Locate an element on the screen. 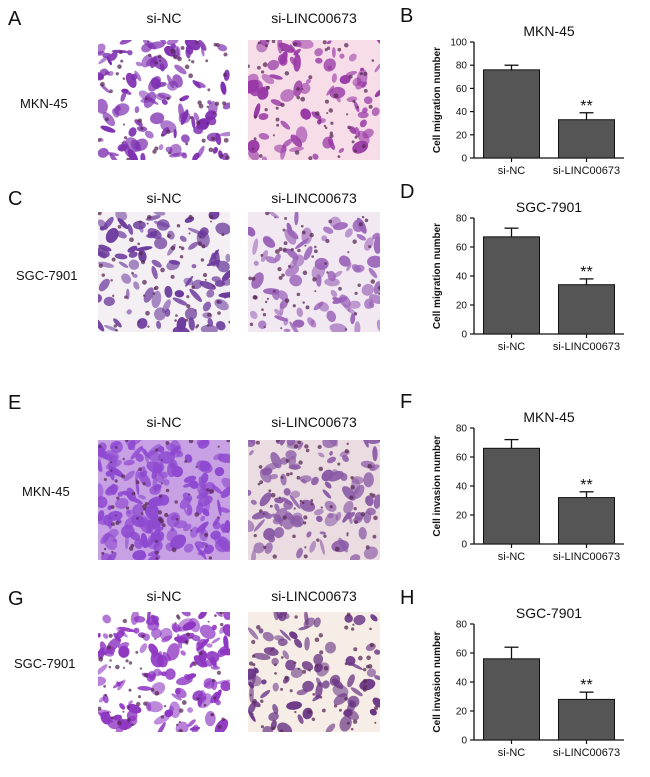  micrograph-g-si-nc is located at coordinates (164, 672).